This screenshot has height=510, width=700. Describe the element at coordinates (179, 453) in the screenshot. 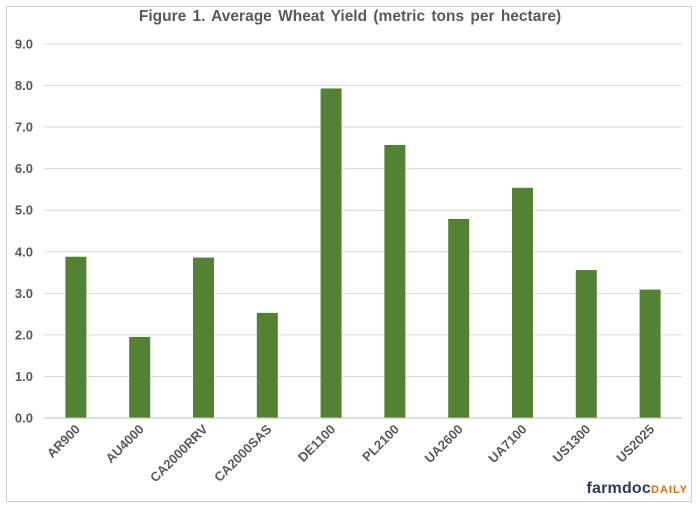

I see `x-tick-label: CA2000RRV` at that location.